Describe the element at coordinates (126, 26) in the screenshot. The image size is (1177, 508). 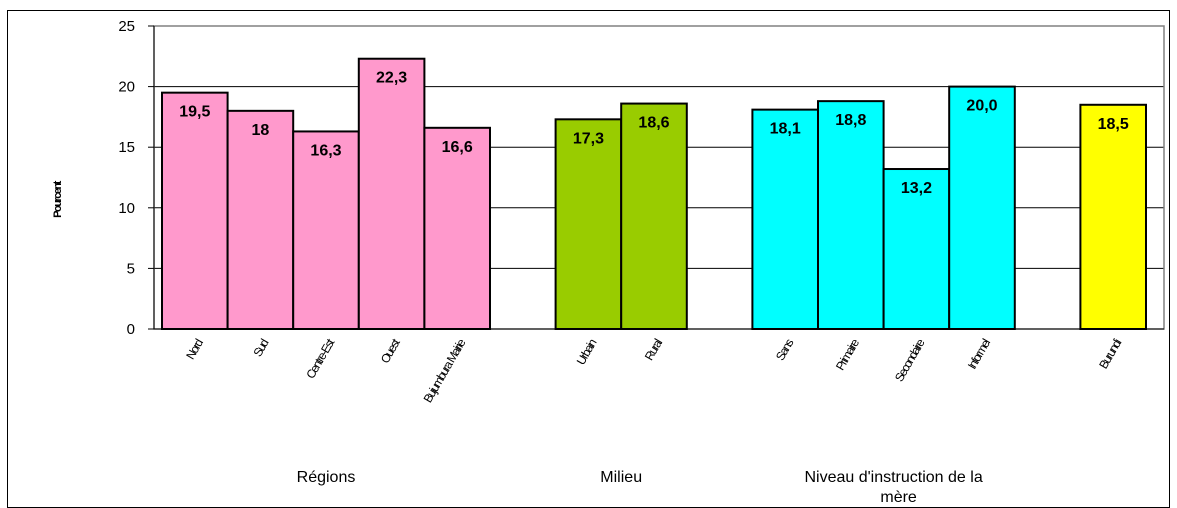
I see `y-tick-label: 25` at that location.